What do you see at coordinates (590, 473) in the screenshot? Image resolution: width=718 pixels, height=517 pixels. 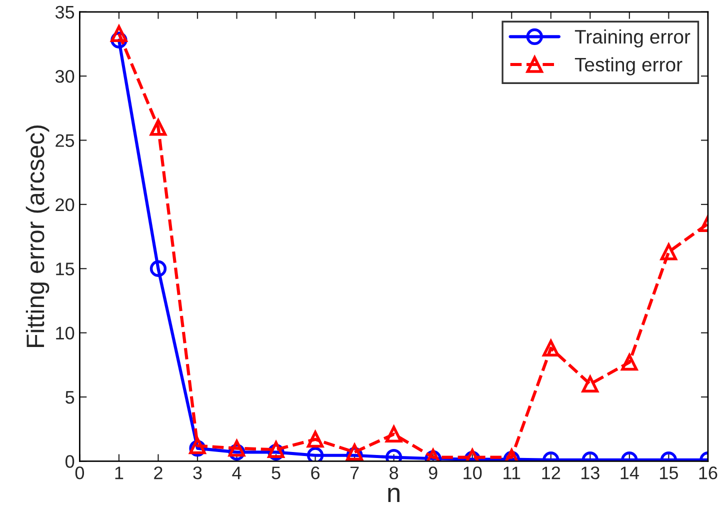 I see `x-tick-label: 13` at bounding box center [590, 473].